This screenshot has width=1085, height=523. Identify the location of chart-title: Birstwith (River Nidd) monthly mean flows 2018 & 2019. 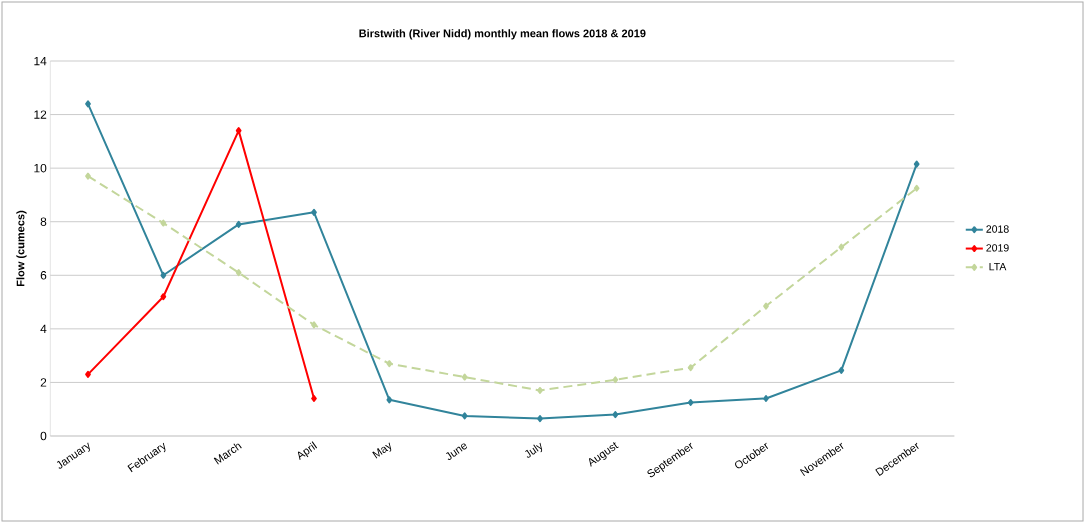
(502, 34).